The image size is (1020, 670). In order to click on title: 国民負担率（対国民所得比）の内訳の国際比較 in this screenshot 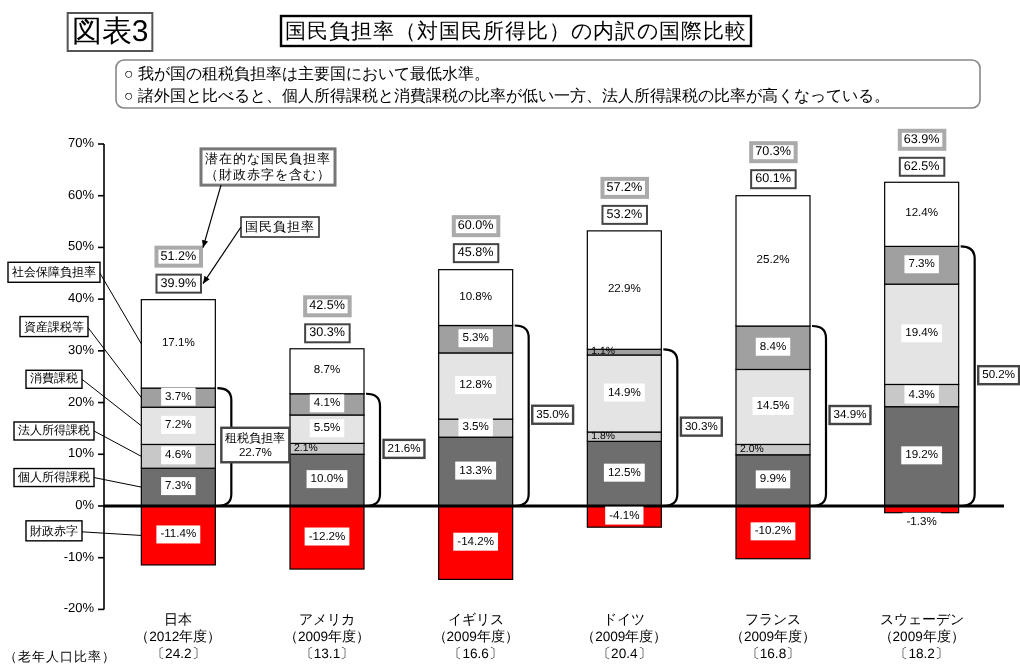, I will do `click(516, 31)`.